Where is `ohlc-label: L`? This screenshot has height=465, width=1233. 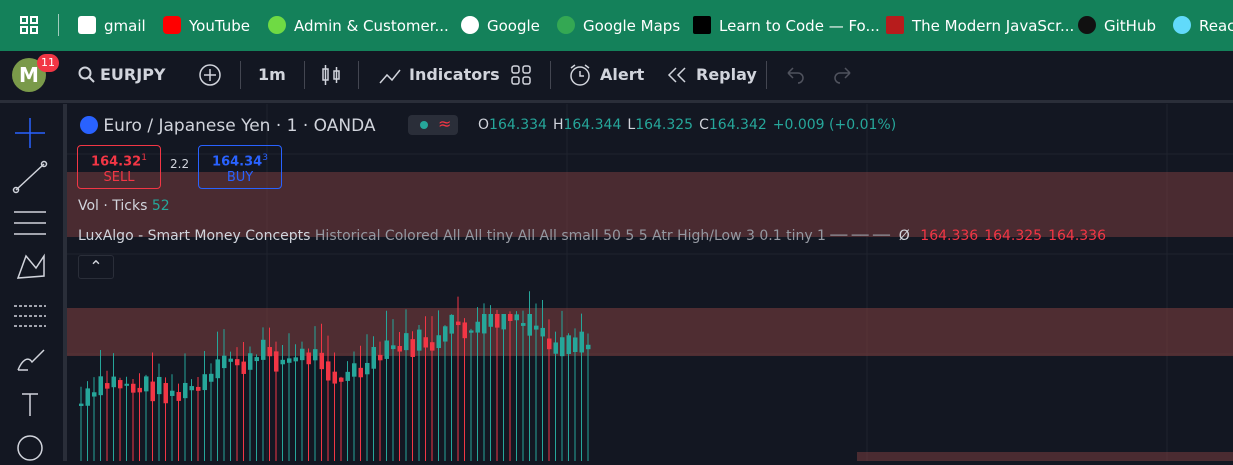
ohlc-label: L is located at coordinates (631, 125).